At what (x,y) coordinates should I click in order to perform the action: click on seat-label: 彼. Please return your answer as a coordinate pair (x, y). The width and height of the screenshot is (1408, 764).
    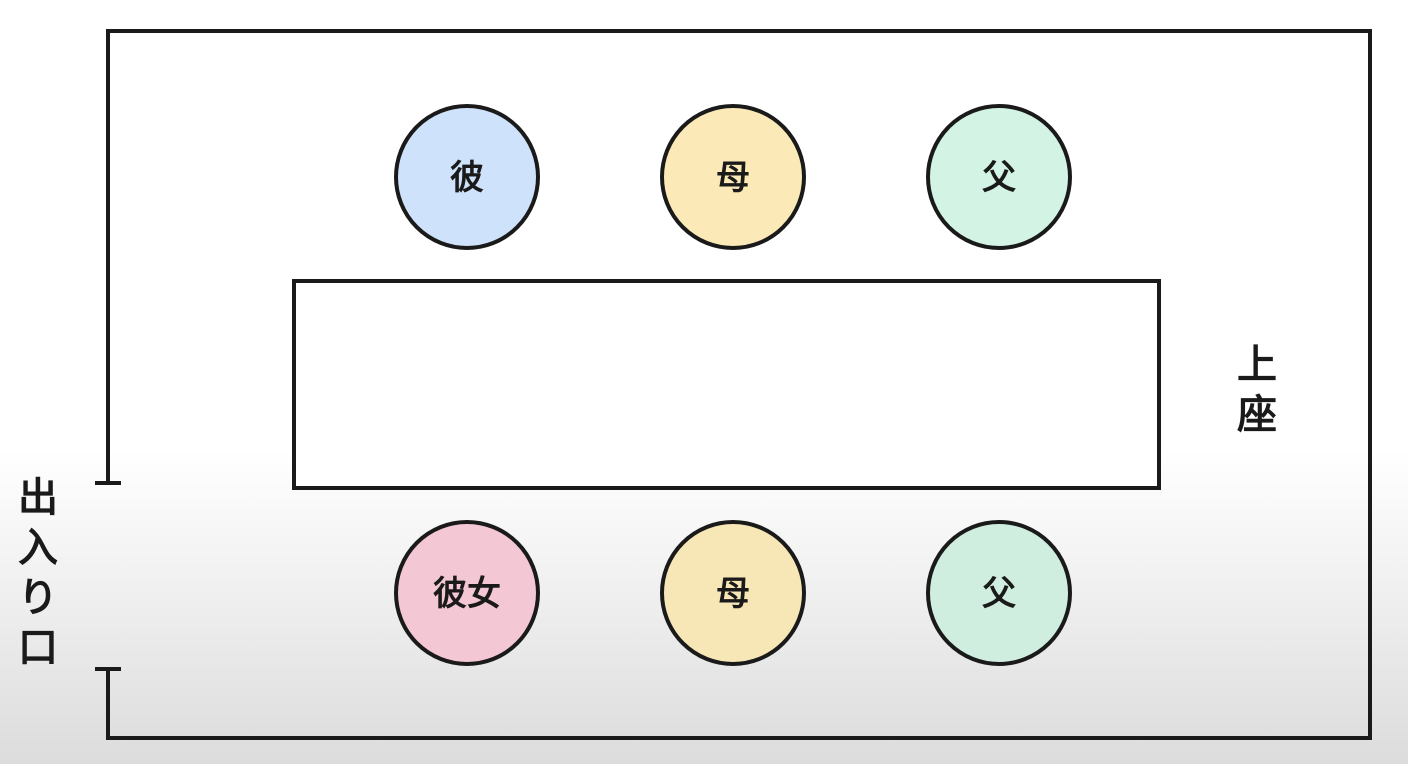
    Looking at the image, I should click on (467, 178).